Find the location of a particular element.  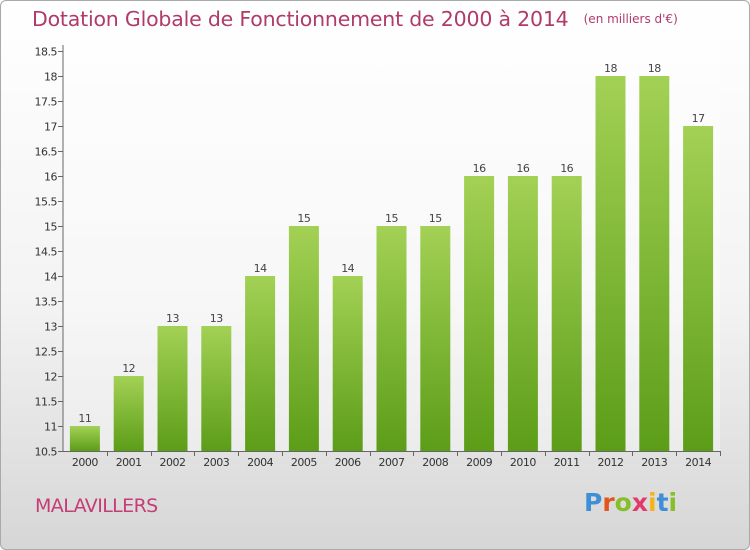

y-tick-label: 11.5 is located at coordinates (46, 402).